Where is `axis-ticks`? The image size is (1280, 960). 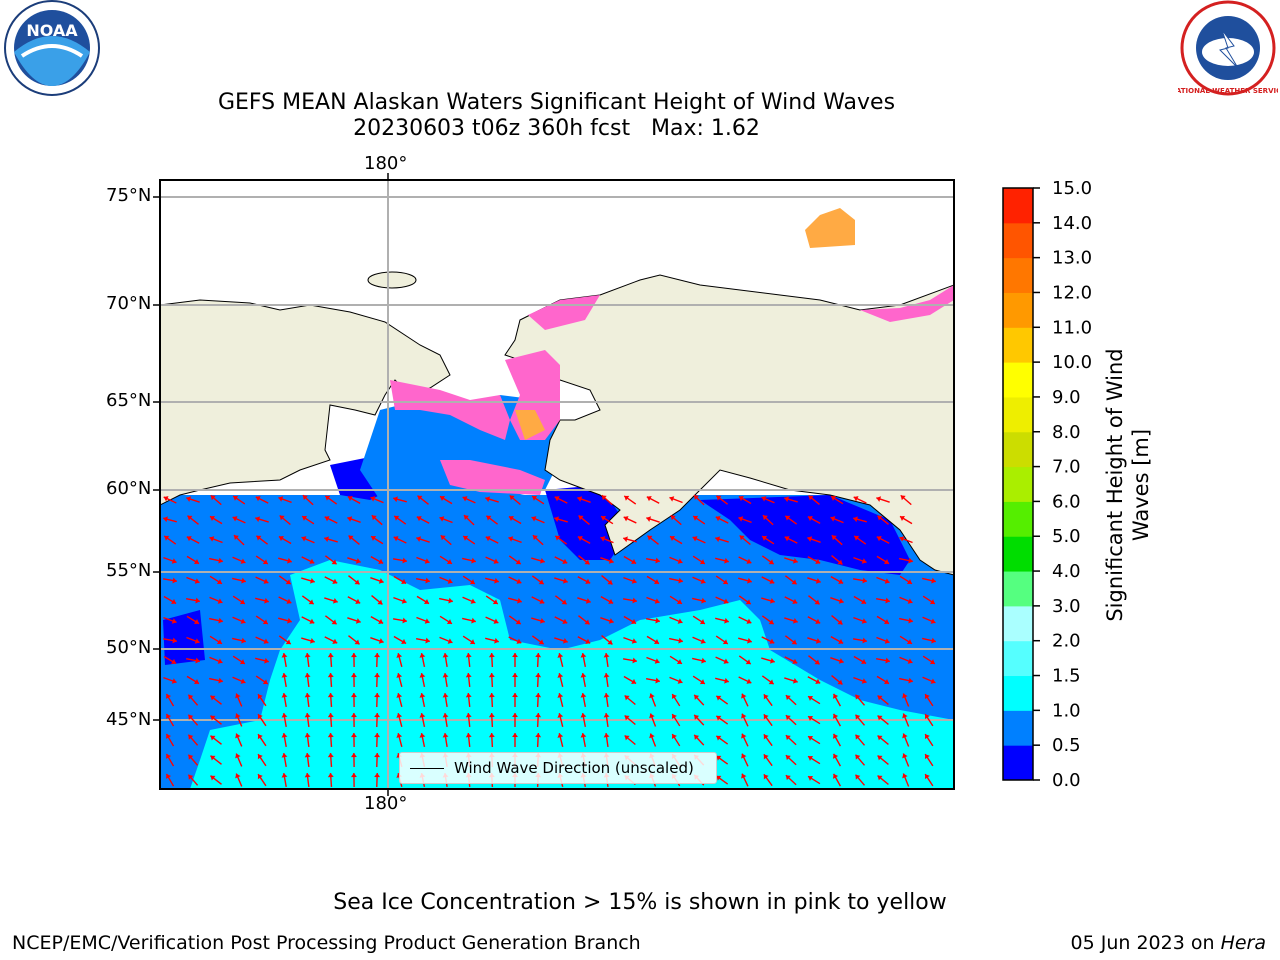
axis-ticks is located at coordinates (271, 484).